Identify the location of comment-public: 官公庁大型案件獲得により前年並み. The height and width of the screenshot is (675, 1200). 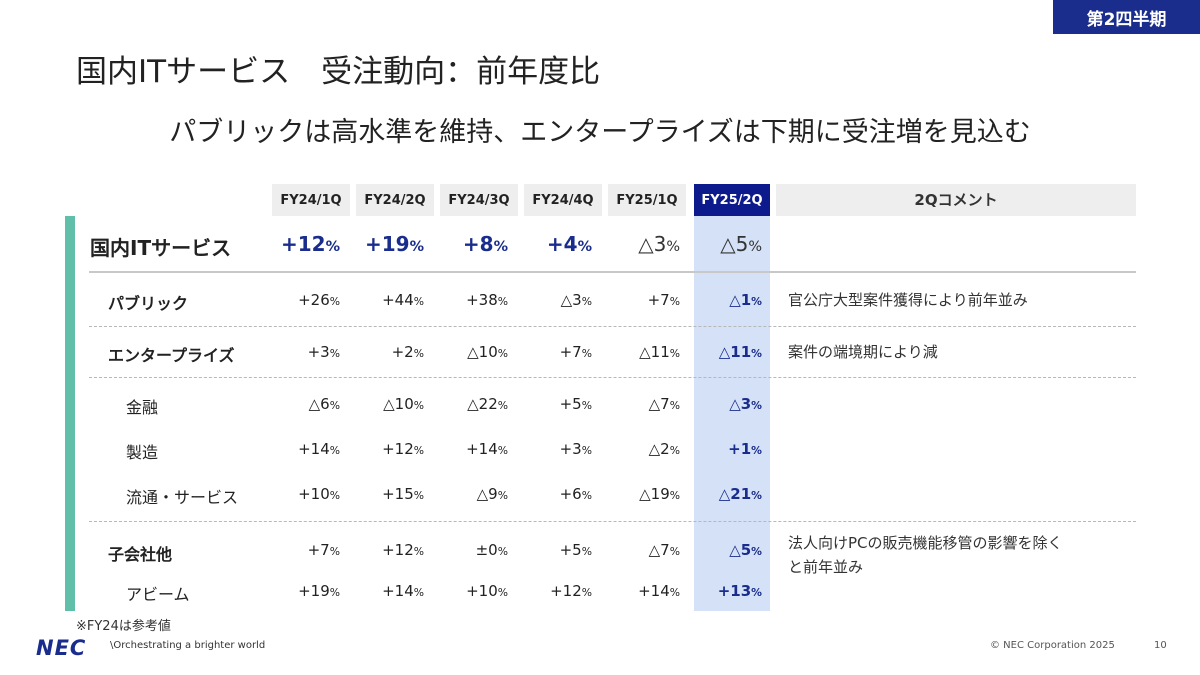
(908, 300).